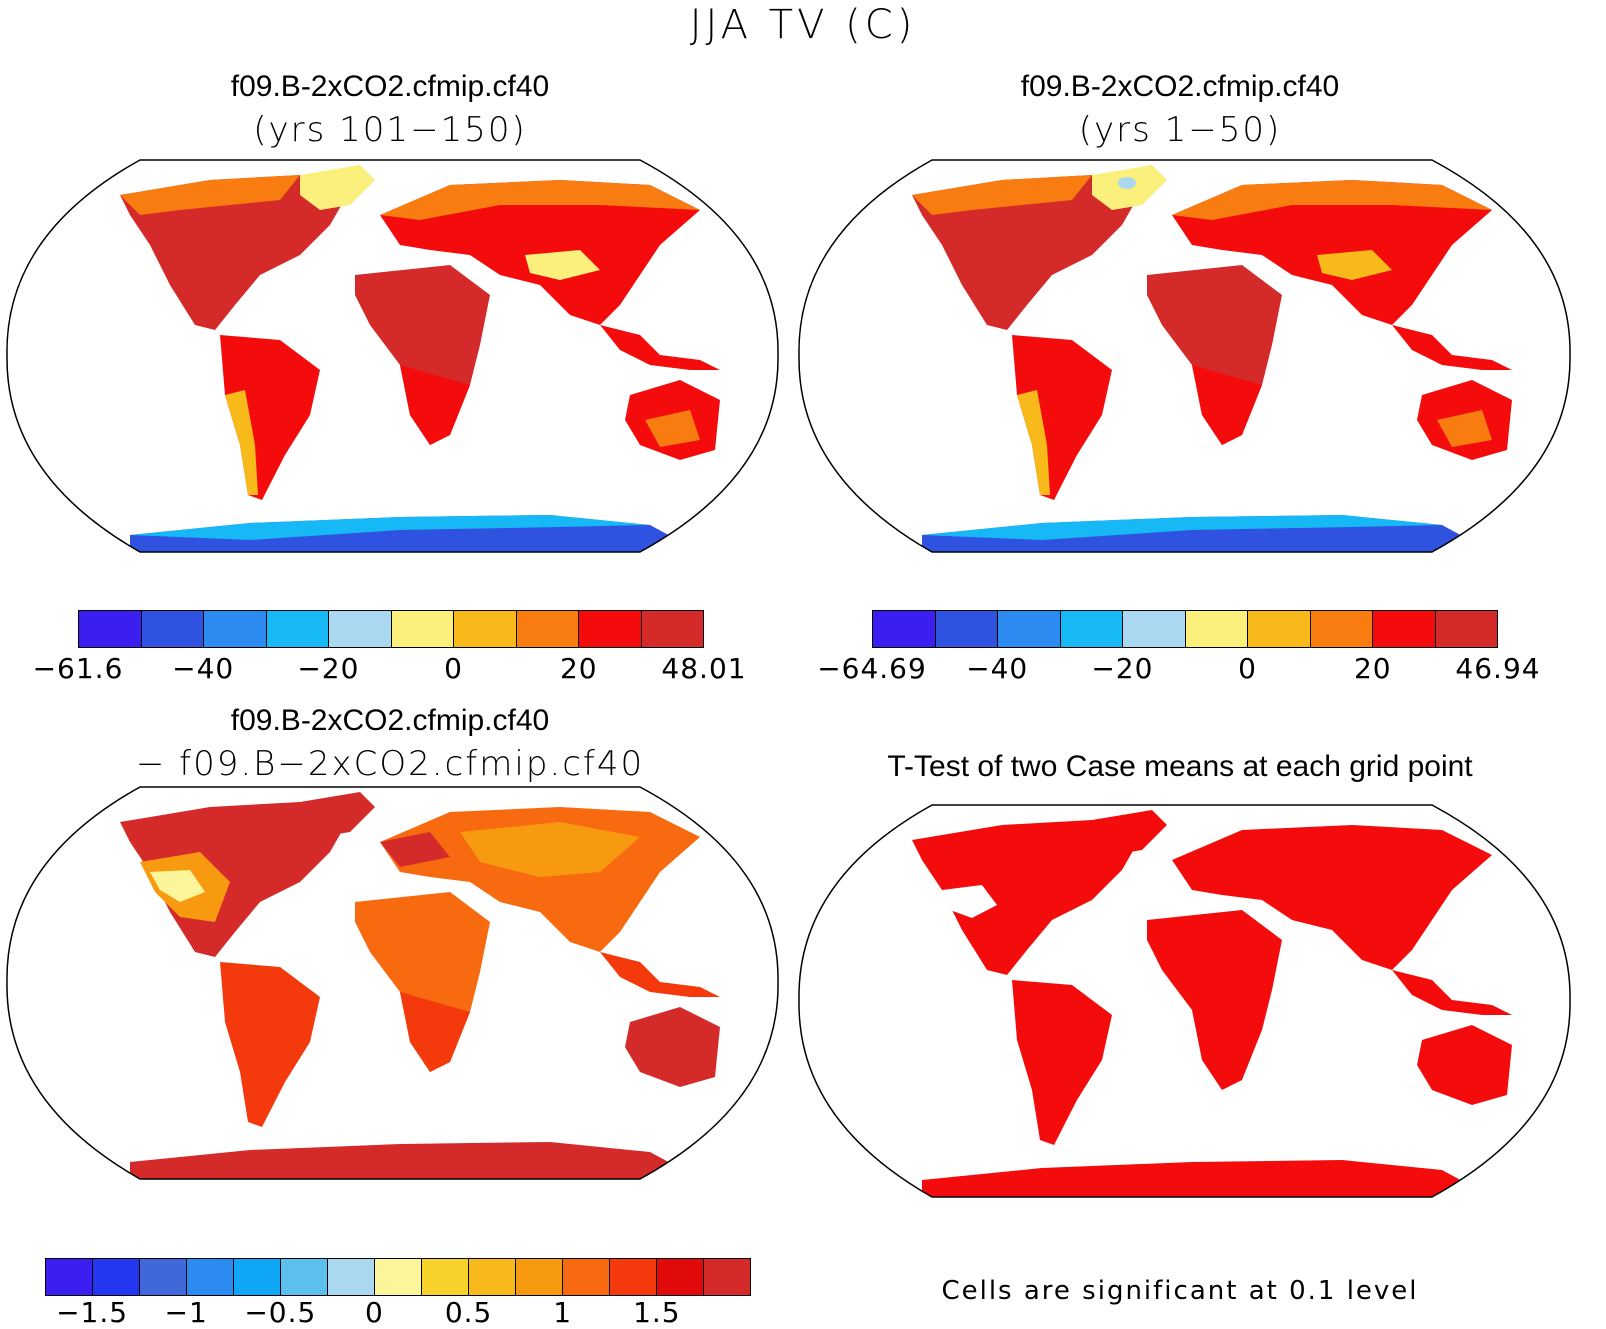 The width and height of the screenshot is (1606, 1329). Describe the element at coordinates (1180, 130) in the screenshot. I see `panel-2-subtitle: (yrs 1−50)` at that location.